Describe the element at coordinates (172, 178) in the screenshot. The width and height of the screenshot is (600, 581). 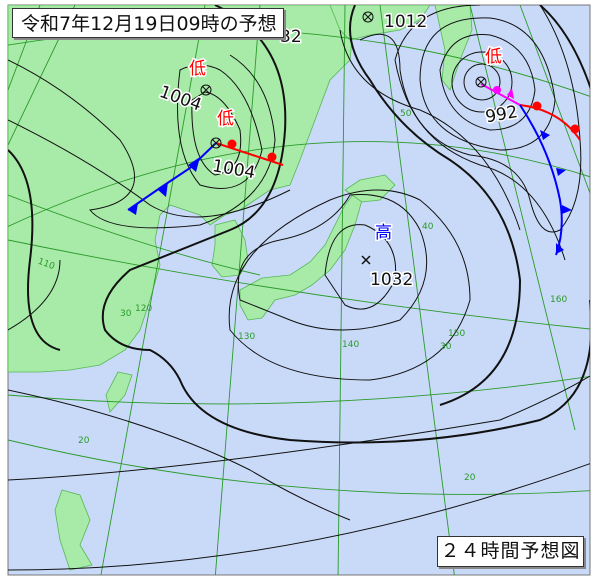
I see `front-west-cold` at that location.